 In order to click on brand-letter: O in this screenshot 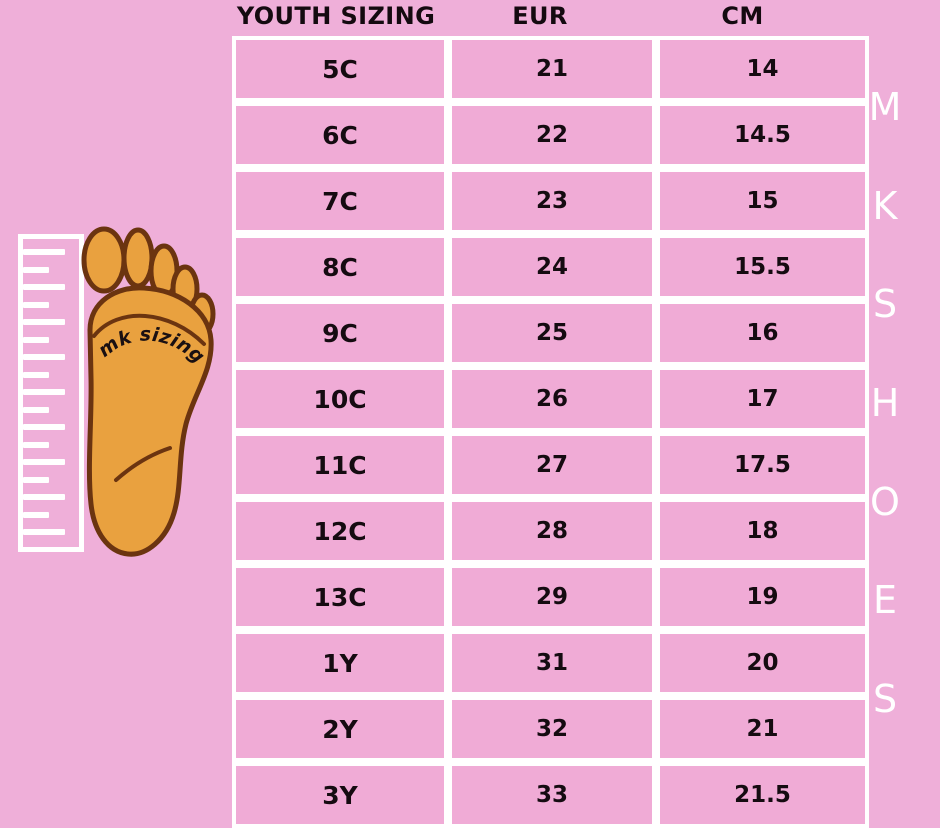, I will do `click(885, 501)`.